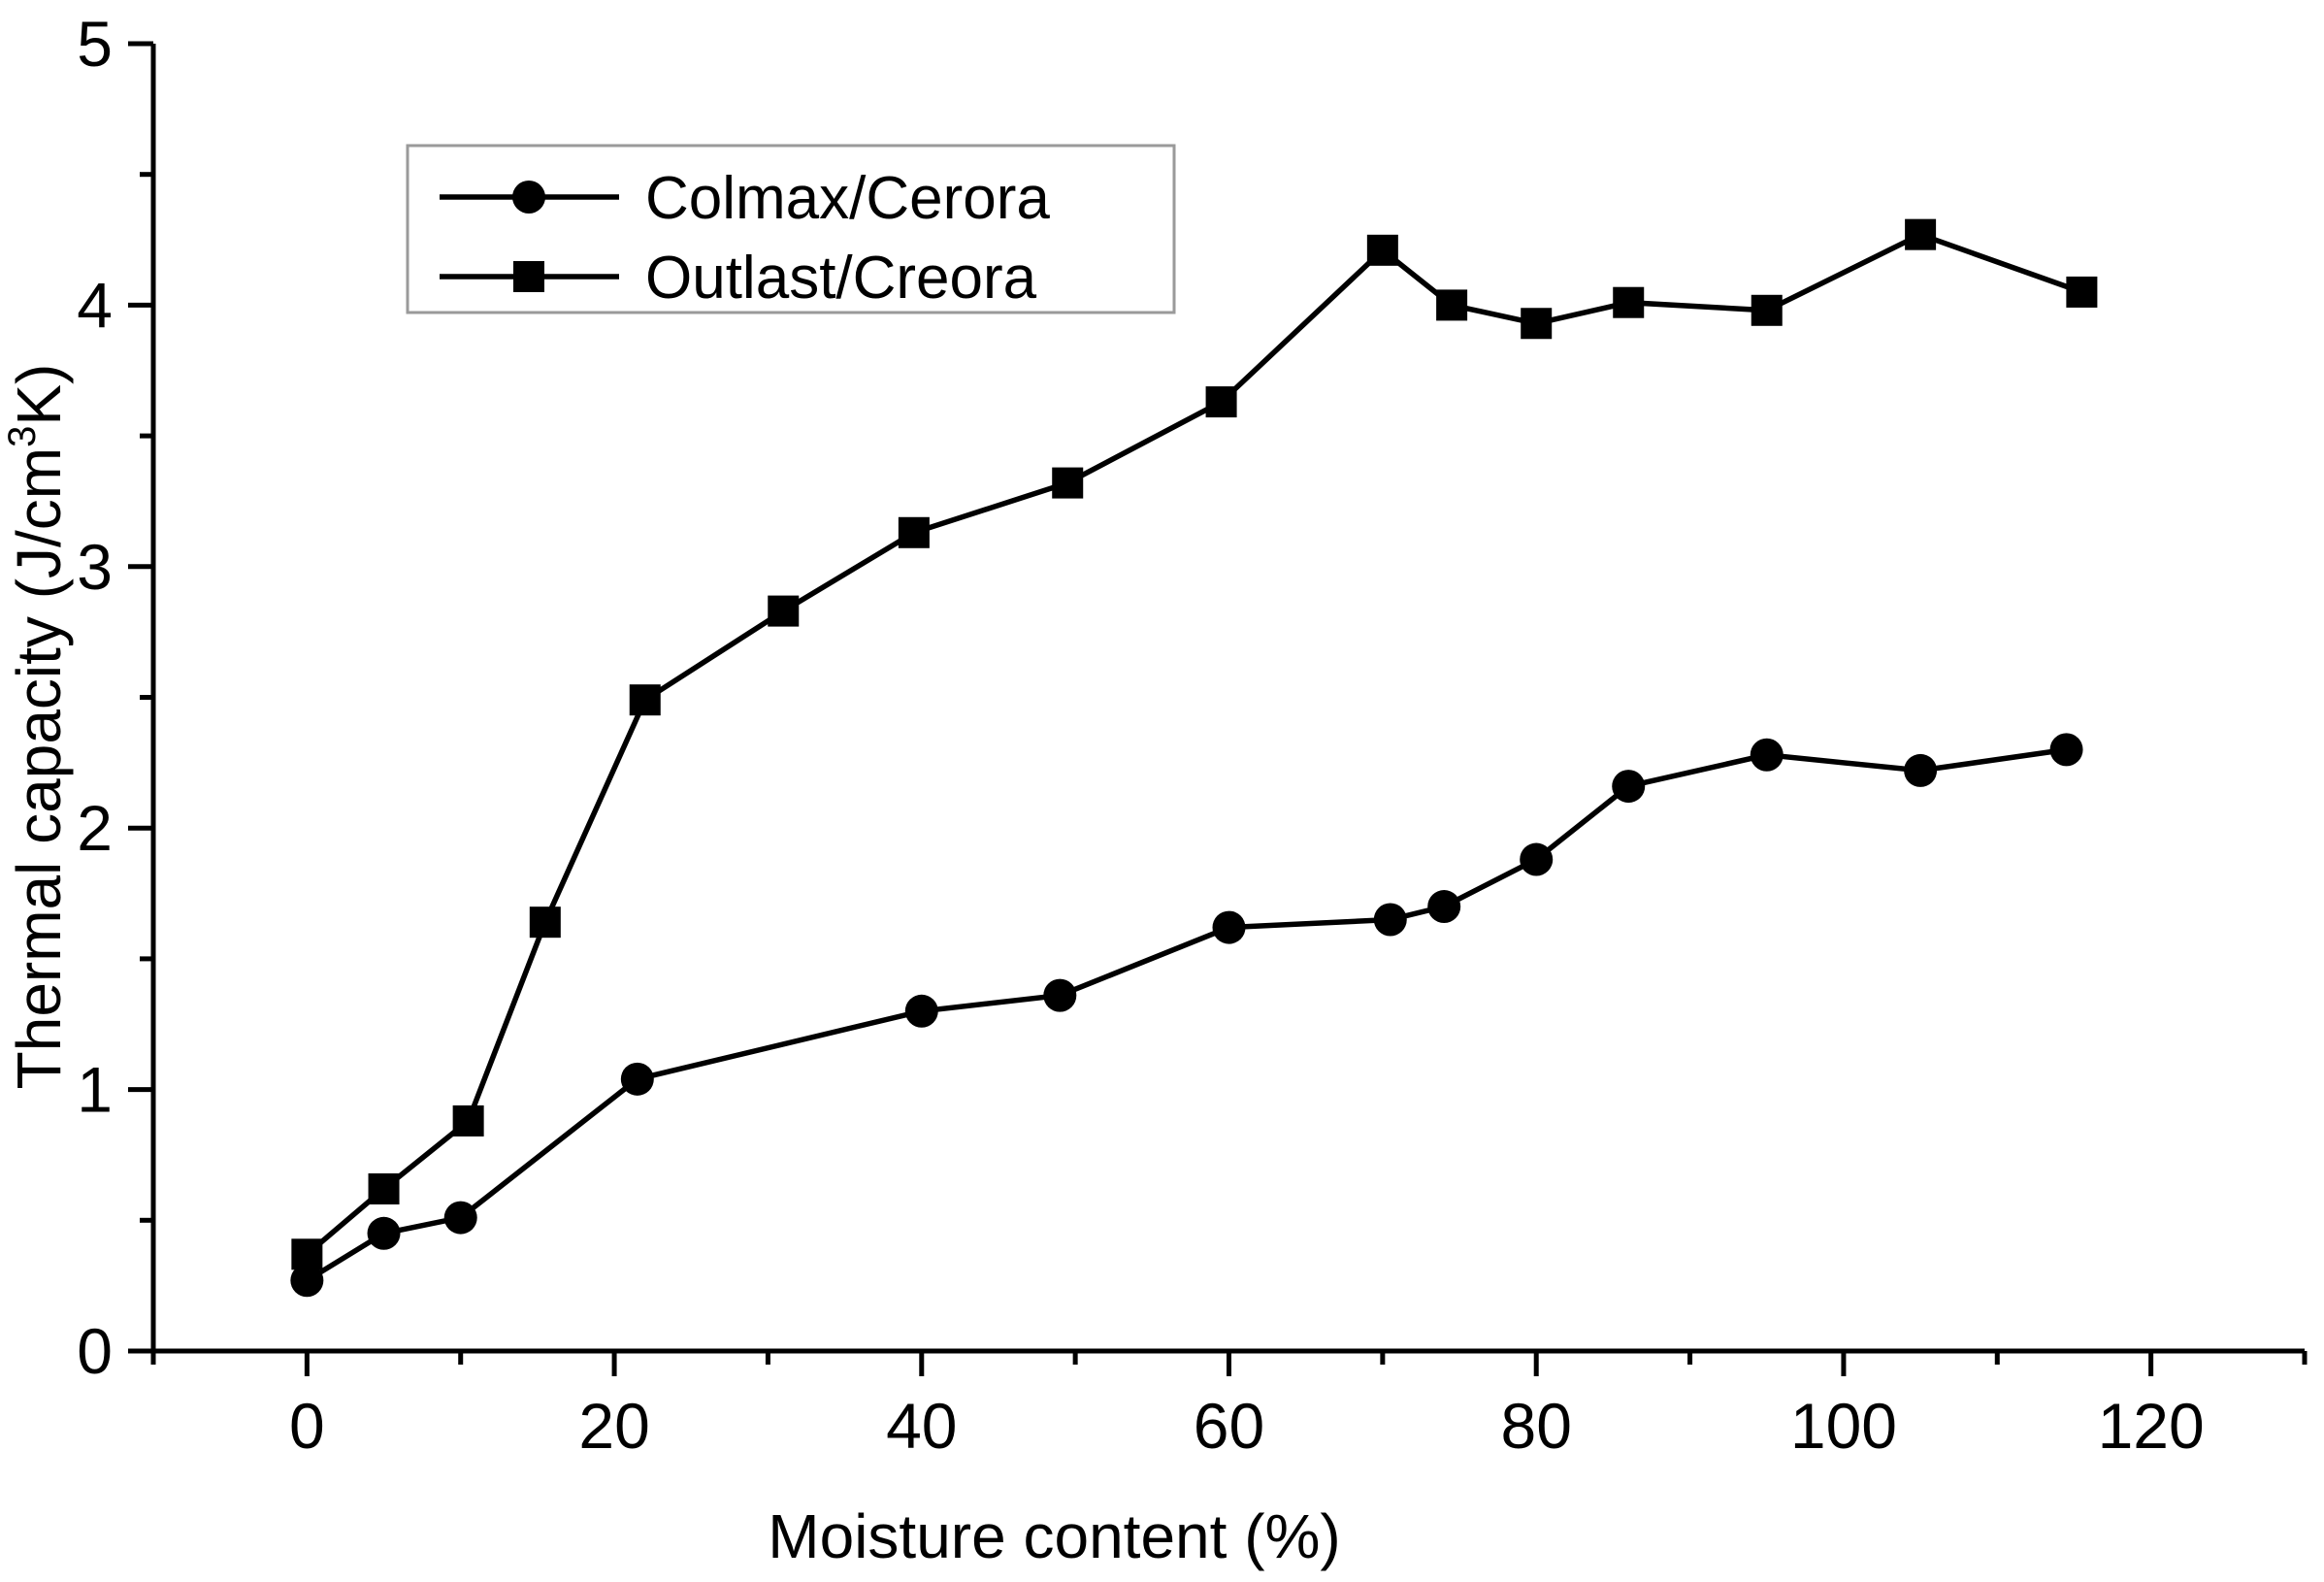  I want to click on legend-circle-marker-icon, so click(528, 197).